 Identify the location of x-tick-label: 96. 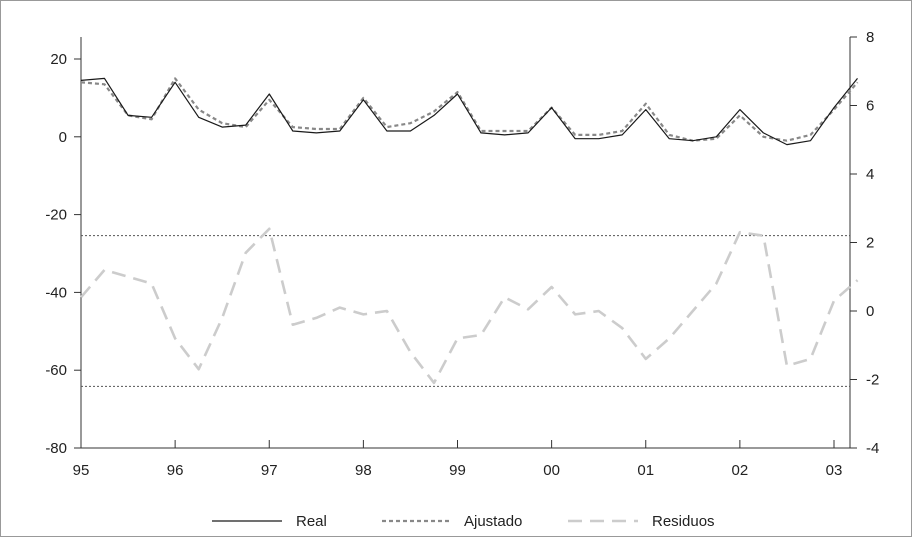
(175, 470).